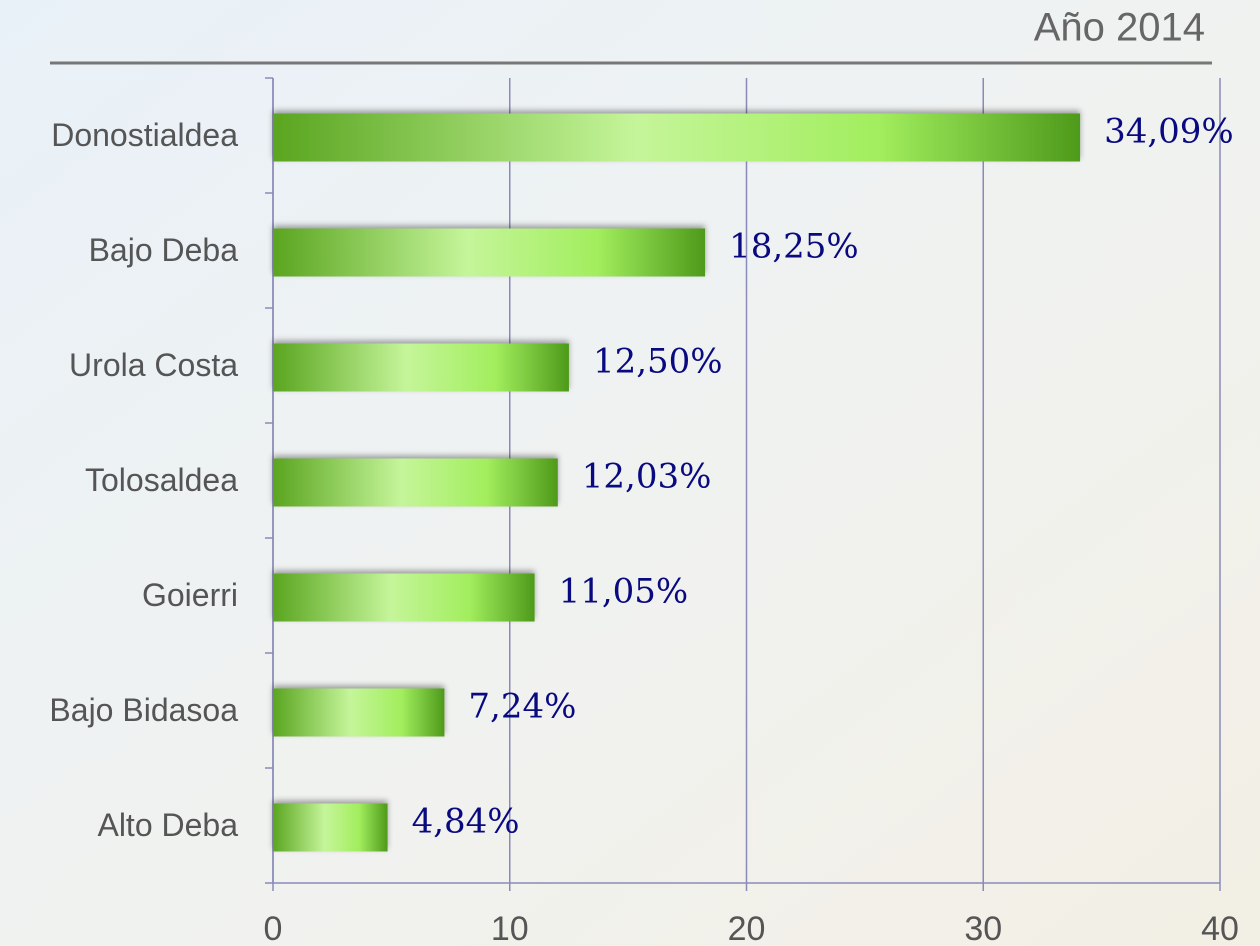 The image size is (1260, 946). Describe the element at coordinates (144, 135) in the screenshot. I see `y-tick-label: Donostialdea` at that location.